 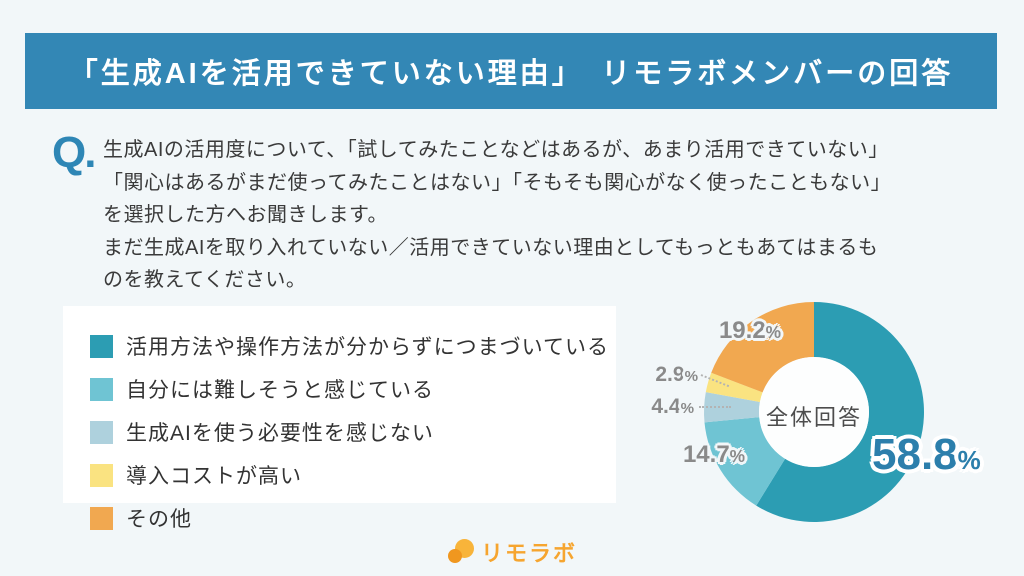 What do you see at coordinates (750, 330) in the screenshot?
I see `slice-value-label-sonota: 19.2%` at bounding box center [750, 330].